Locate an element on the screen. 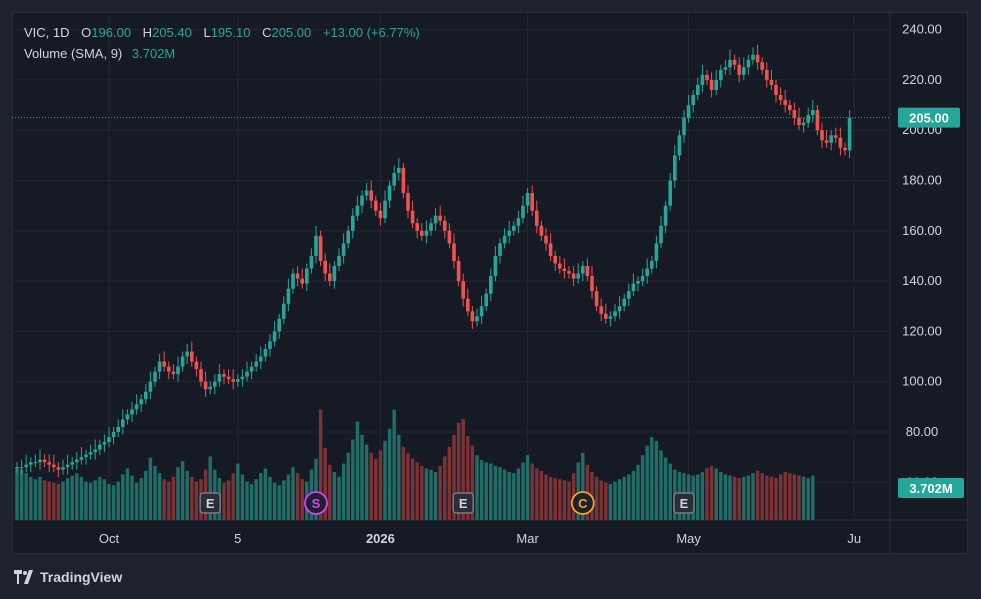 This screenshot has height=599, width=981. tradingview-logo: TradingView is located at coordinates (68, 577).